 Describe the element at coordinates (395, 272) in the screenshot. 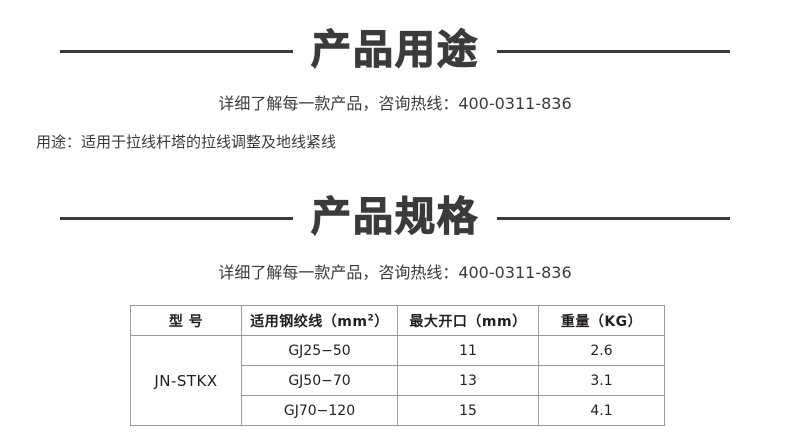

I see `section-subtitle-spec: 详细了解每一款产品，咨询热线：400-0311-836` at that location.